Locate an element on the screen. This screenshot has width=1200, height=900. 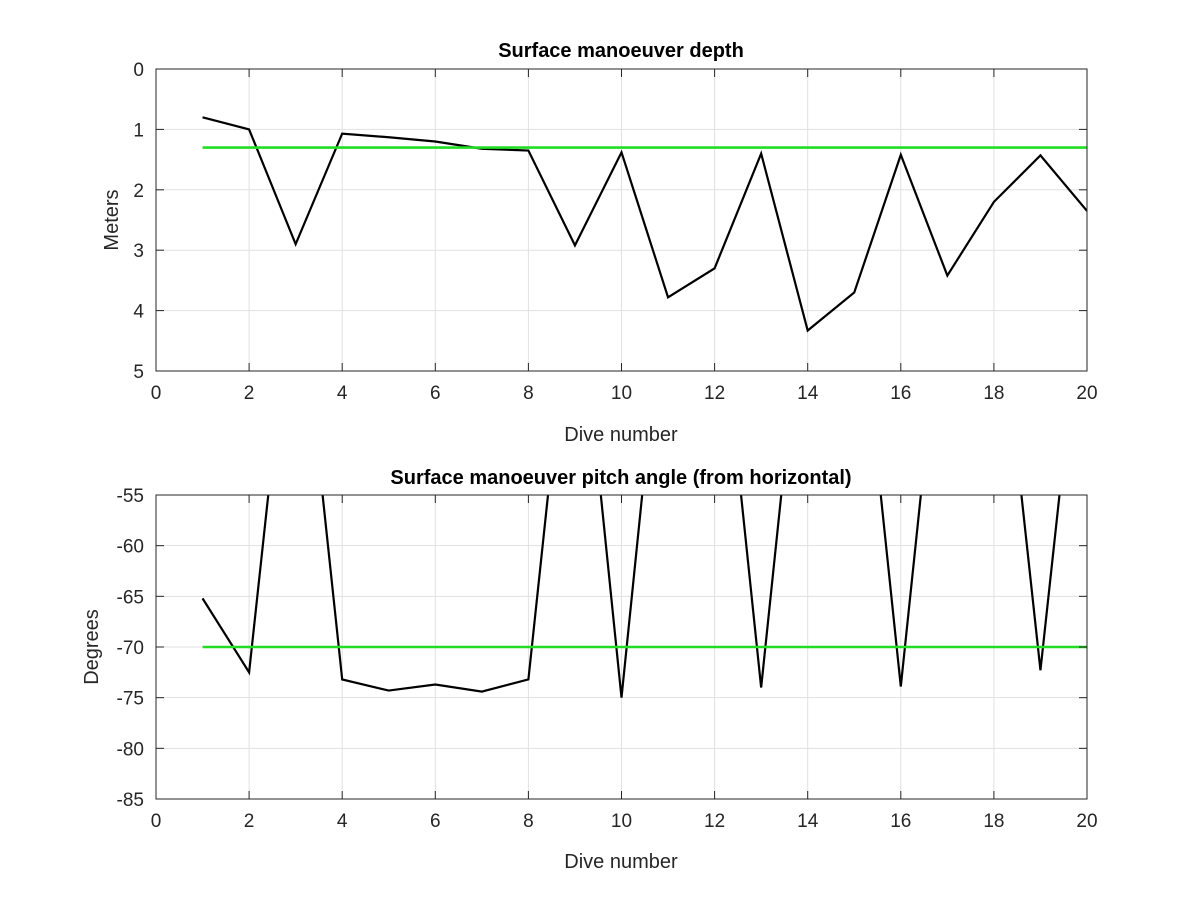
depth-y-tick-label: 3 is located at coordinates (138, 251).